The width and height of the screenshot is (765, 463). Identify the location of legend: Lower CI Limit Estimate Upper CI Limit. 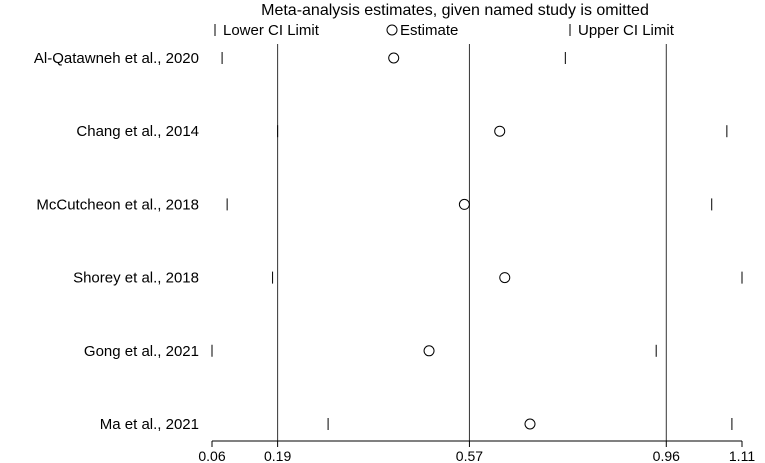
(444, 30).